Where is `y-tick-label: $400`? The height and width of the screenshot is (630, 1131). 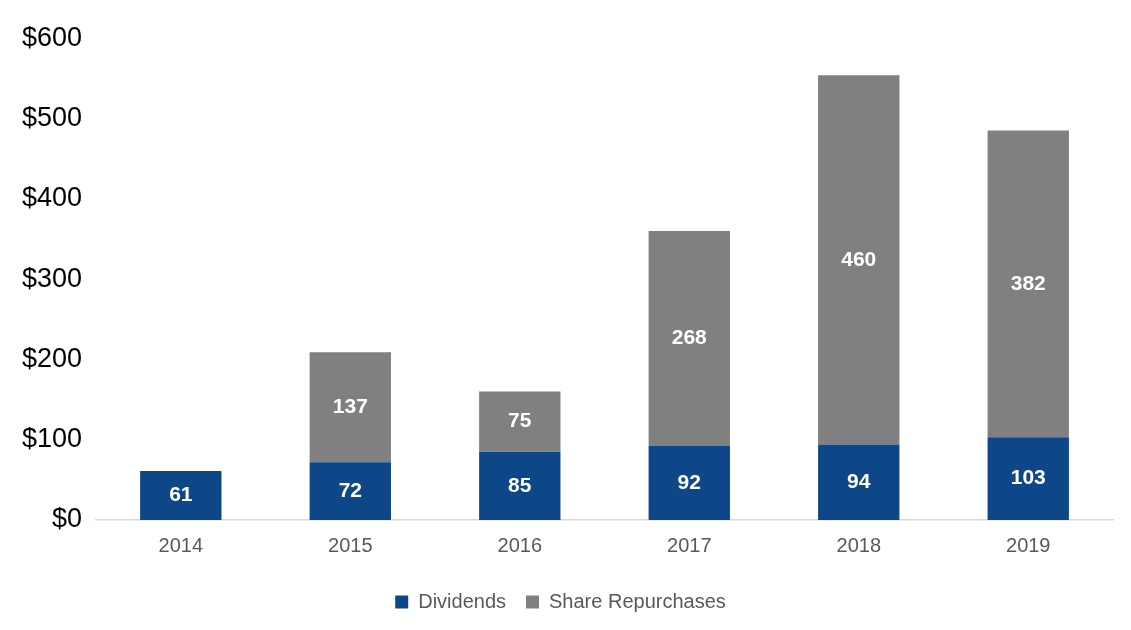
y-tick-label: $400 is located at coordinates (52, 197).